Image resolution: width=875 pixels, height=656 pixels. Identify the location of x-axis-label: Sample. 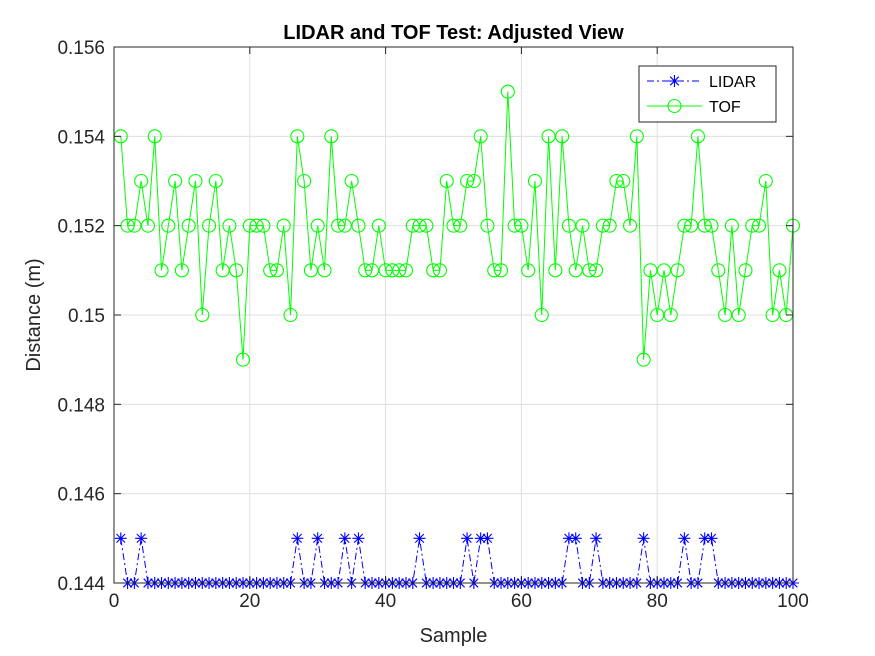
(454, 636).